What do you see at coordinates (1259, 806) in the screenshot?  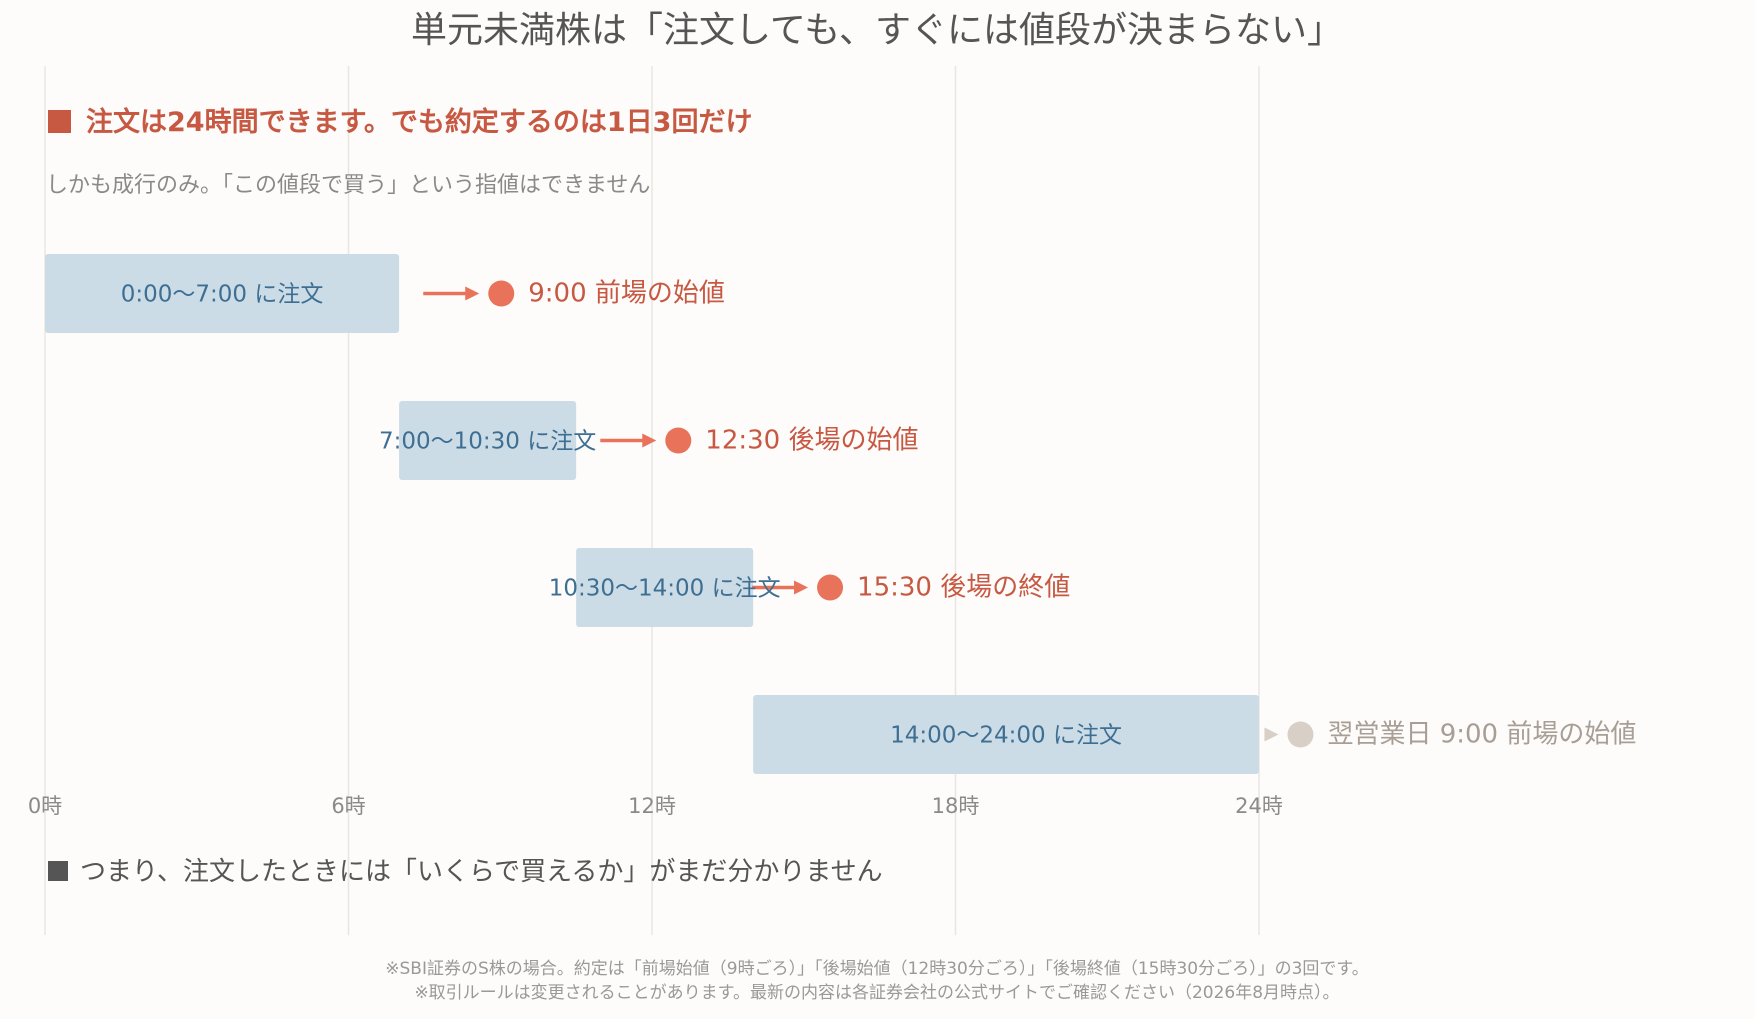 I see `x-tick-label: 24時` at bounding box center [1259, 806].